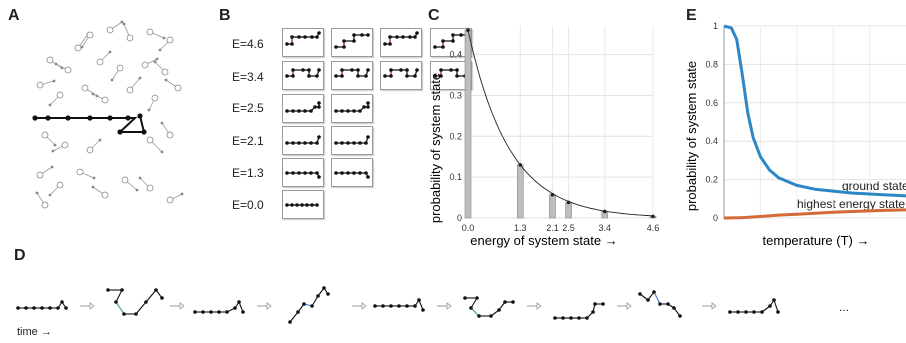 Image resolution: width=906 pixels, height=343 pixels. What do you see at coordinates (653, 228) in the screenshot?
I see `x-tick-label: 4.6` at bounding box center [653, 228].